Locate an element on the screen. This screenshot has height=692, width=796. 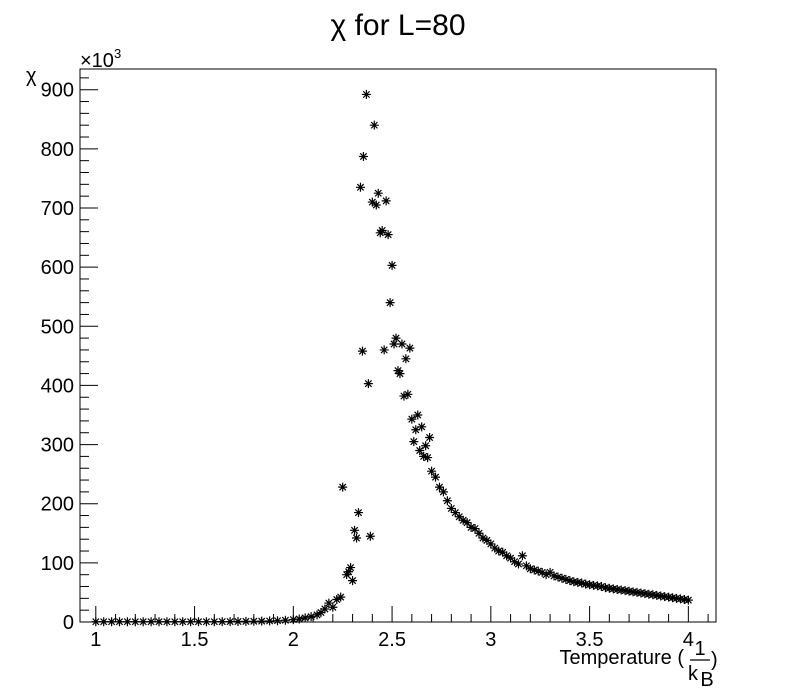
x-axis-label-close: ) is located at coordinates (714, 660).